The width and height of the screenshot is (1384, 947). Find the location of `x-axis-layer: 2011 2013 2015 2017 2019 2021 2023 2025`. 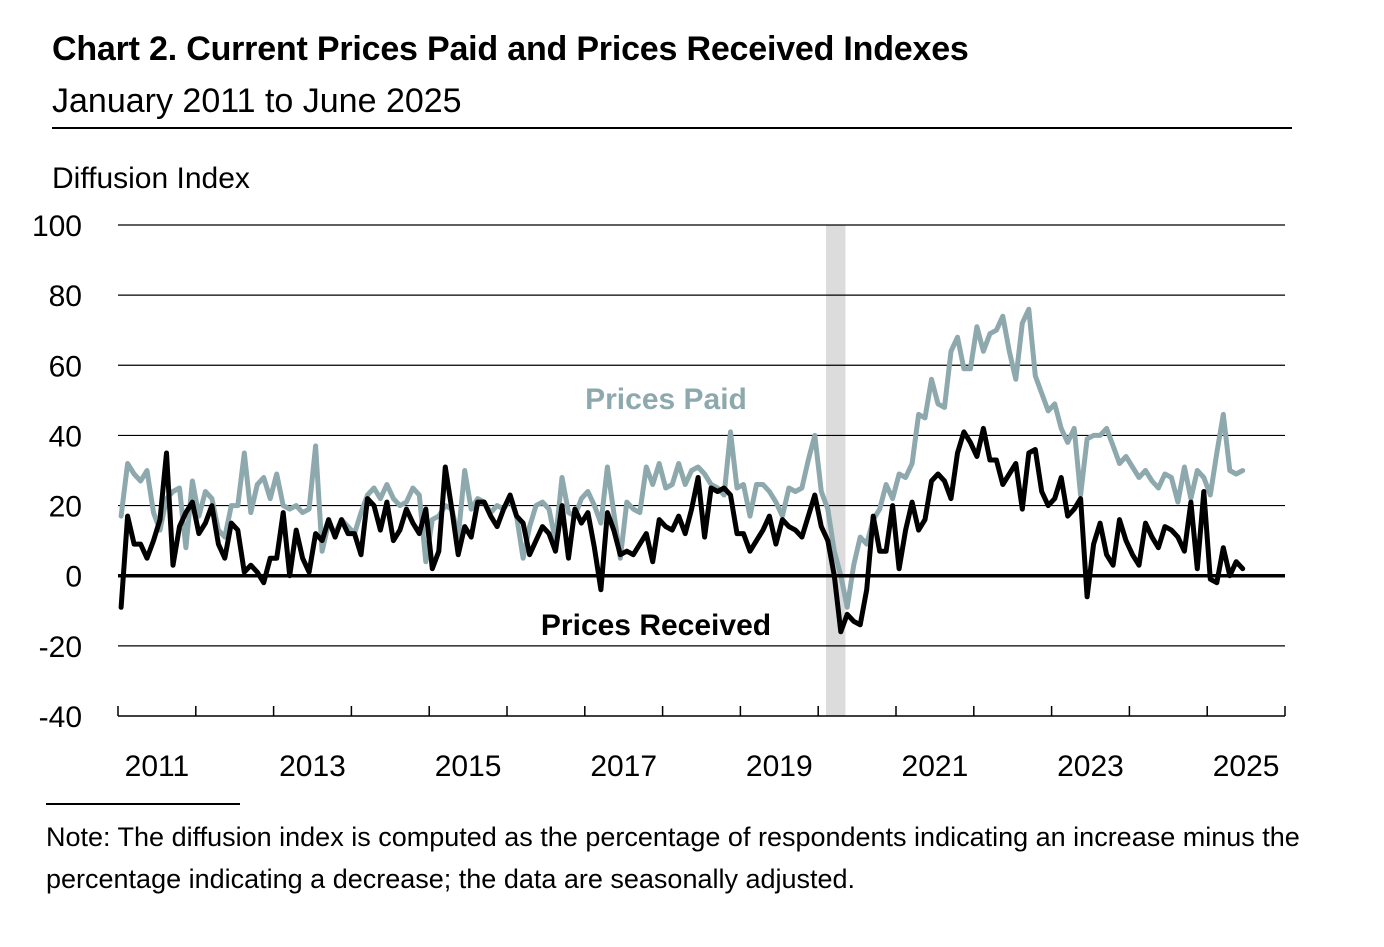

x-axis-layer: 2011 2013 2015 2017 2019 2021 2023 2025 is located at coordinates (701, 744).